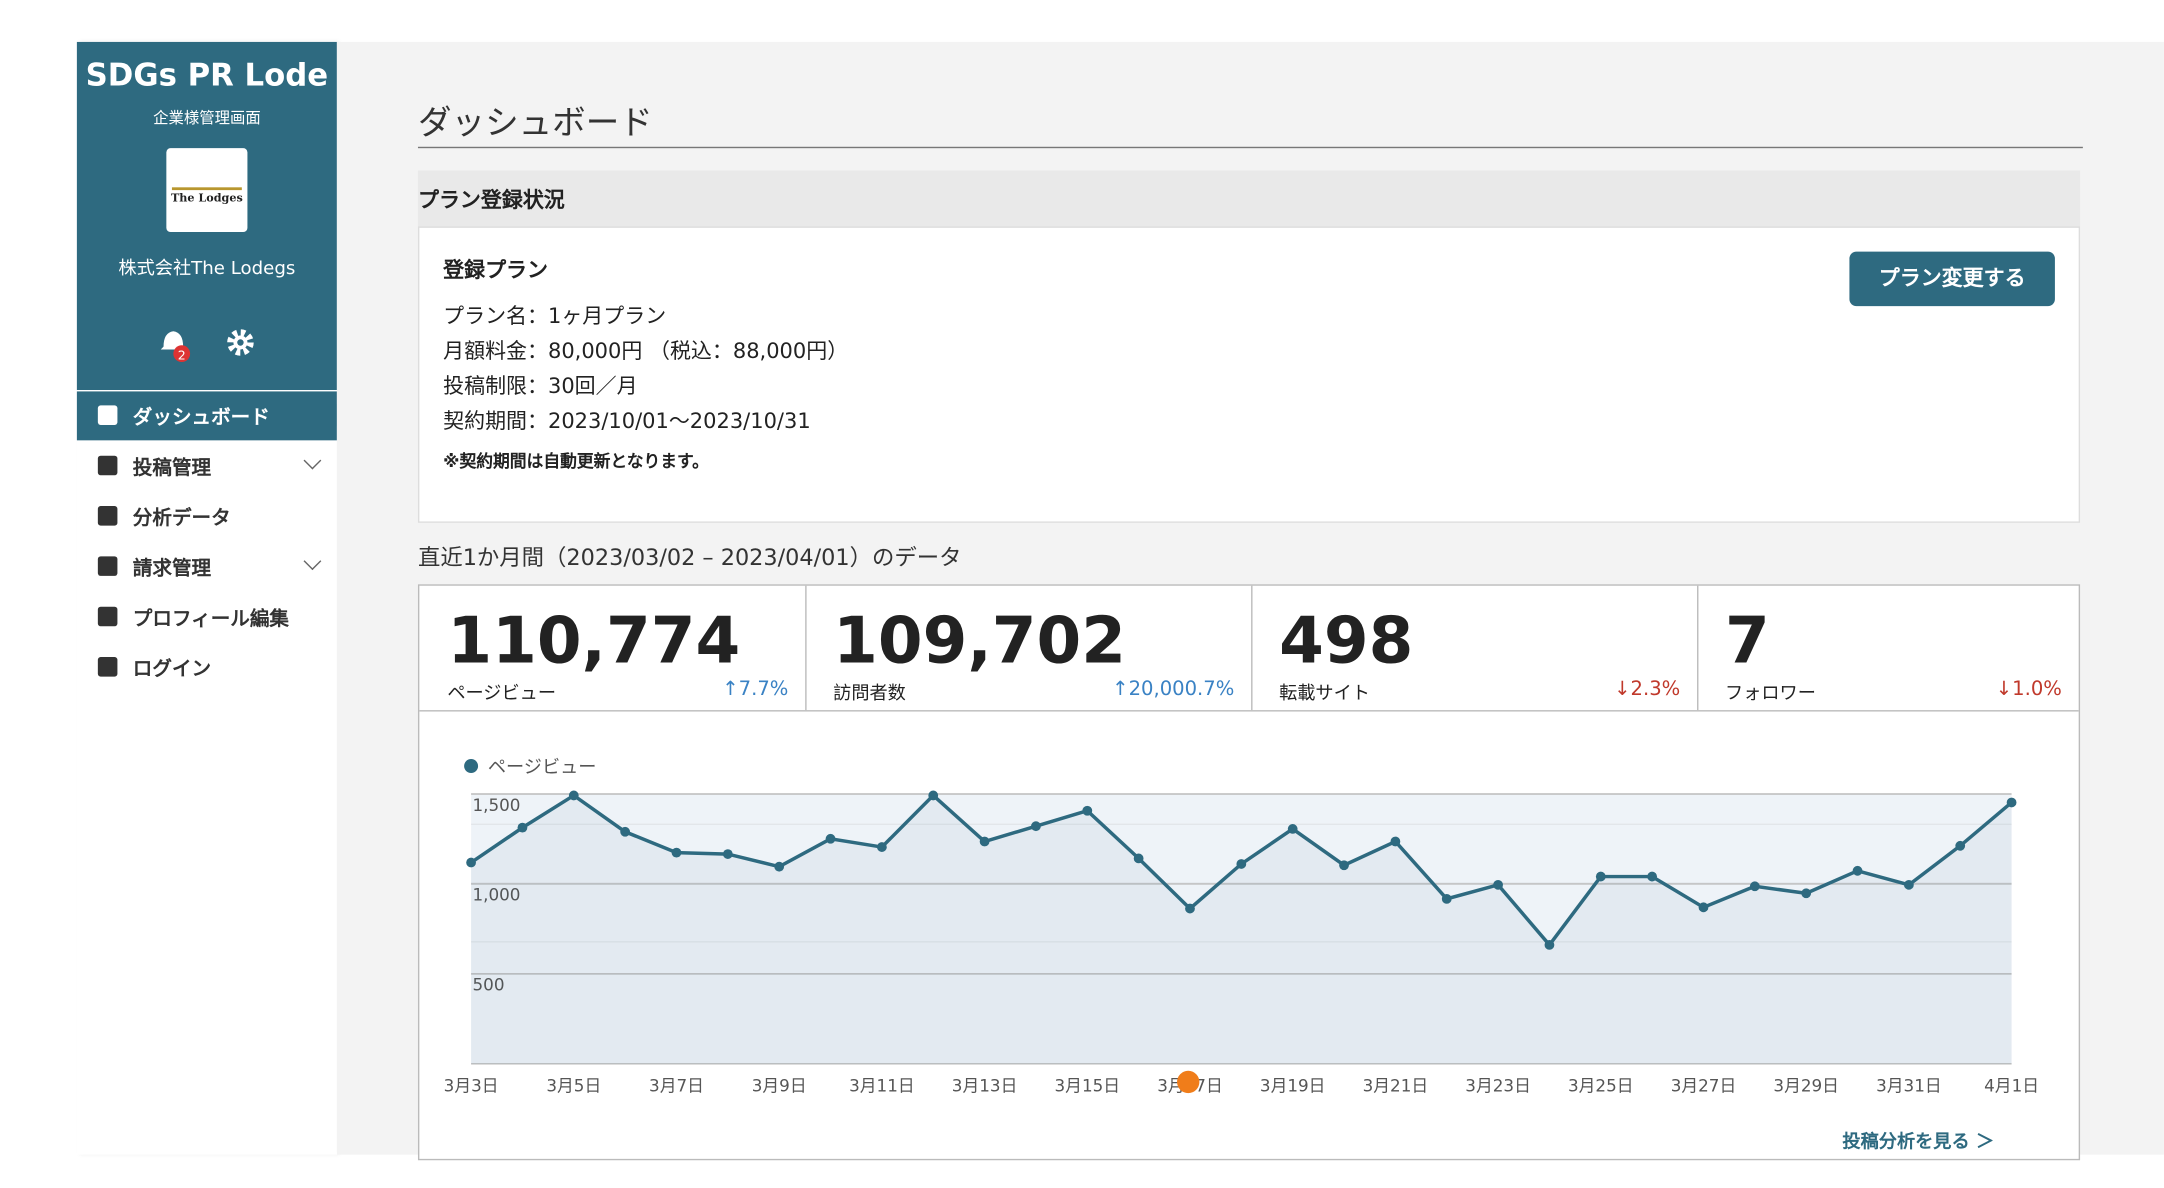 Image resolution: width=2164 pixels, height=1188 pixels. I want to click on plan-line: 月額料金：80,000円 （税込：88,000円）, so click(646, 351).